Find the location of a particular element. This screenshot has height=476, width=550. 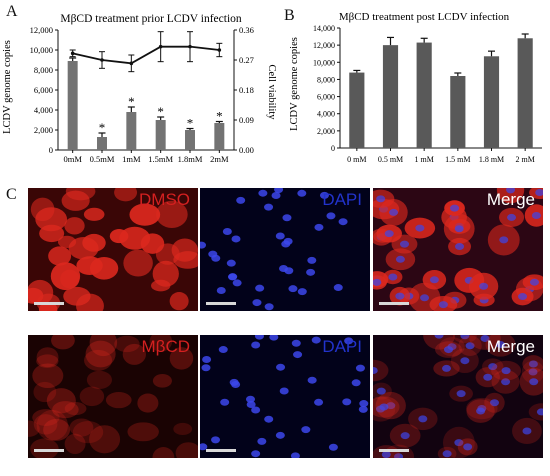

micrograph-label: DAPI is located at coordinates (342, 199).